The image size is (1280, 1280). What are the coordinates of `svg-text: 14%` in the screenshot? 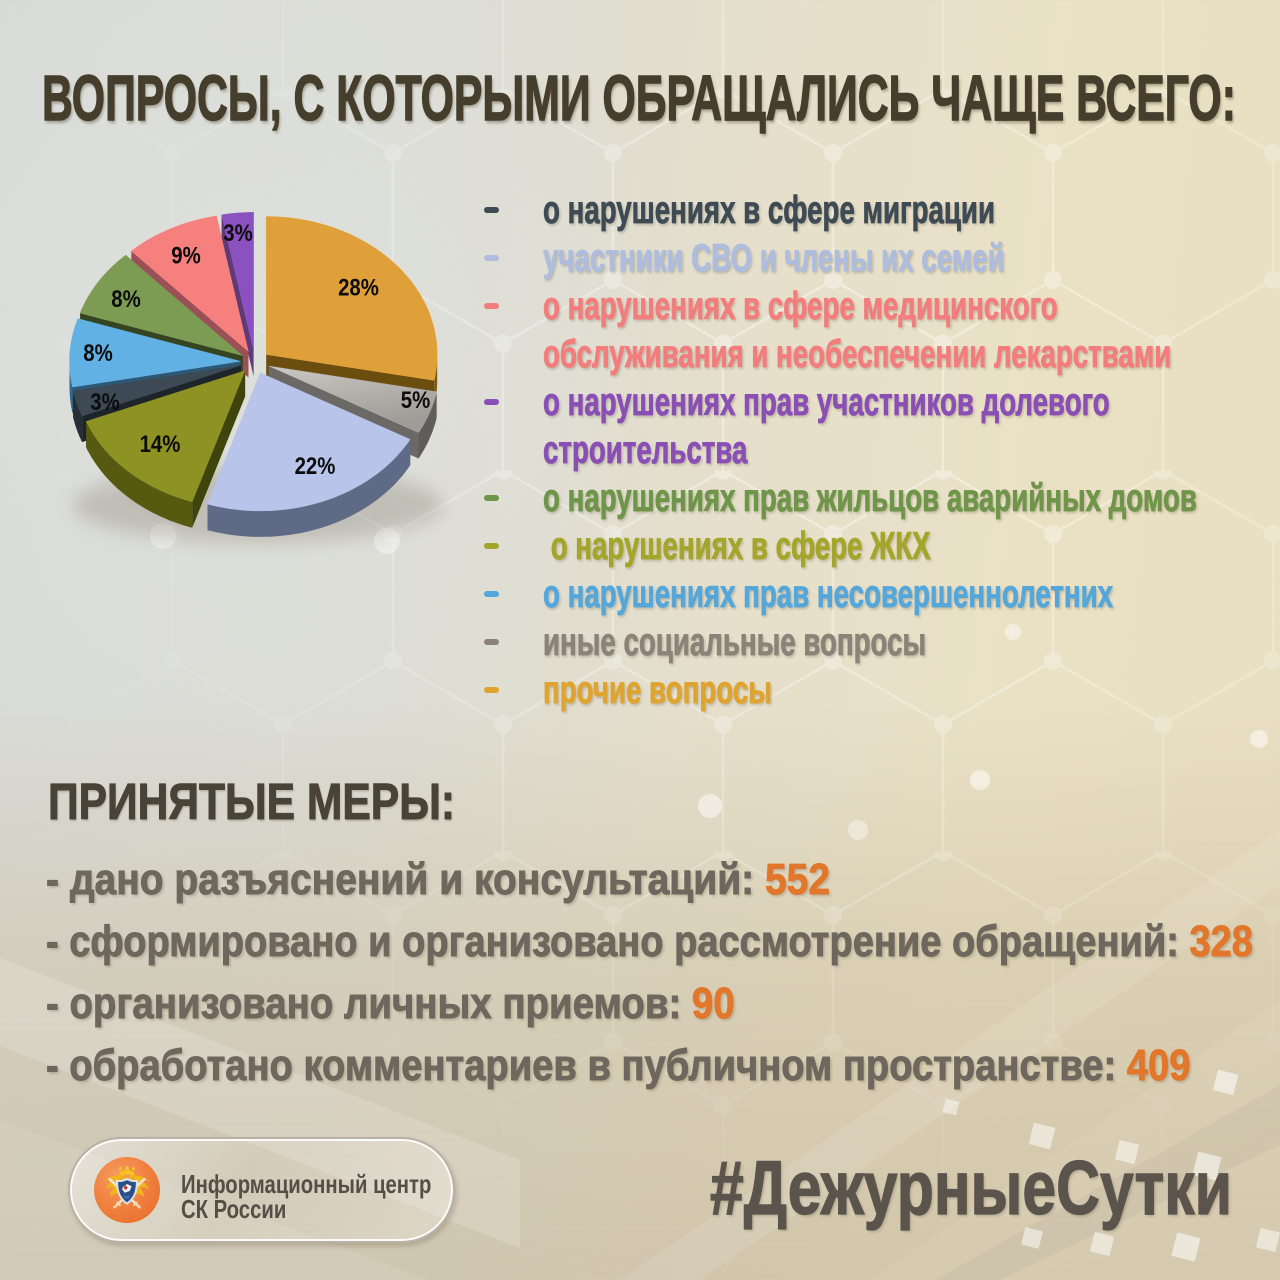 It's located at (160, 444).